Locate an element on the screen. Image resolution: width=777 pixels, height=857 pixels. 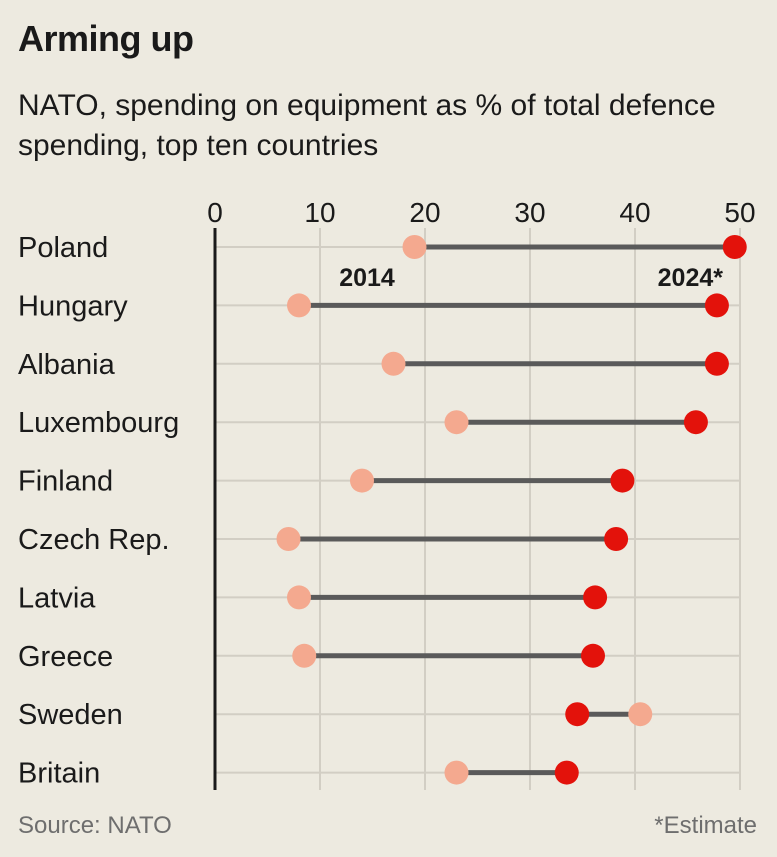
dot-2024-sweden is located at coordinates (577, 714).